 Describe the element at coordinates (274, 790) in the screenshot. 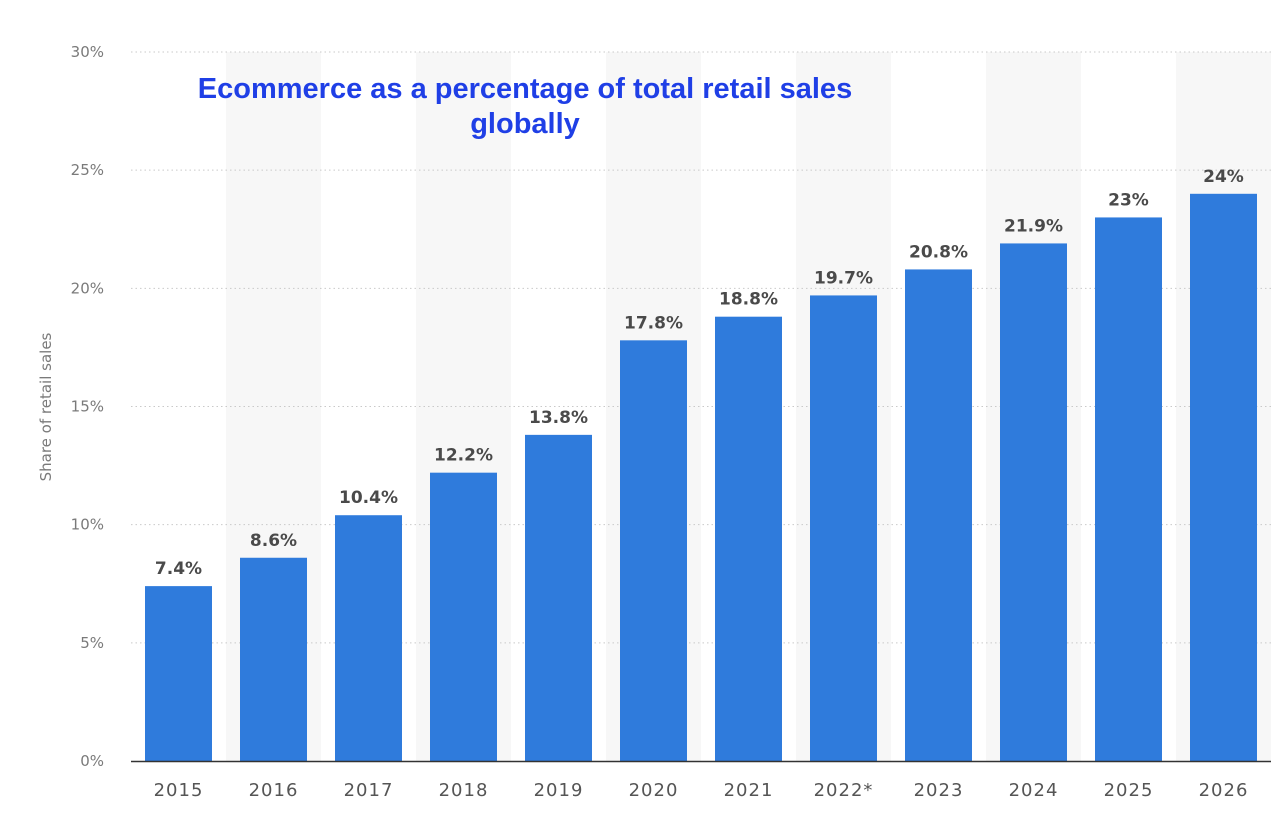

I see `x-tick-label: 2016` at that location.